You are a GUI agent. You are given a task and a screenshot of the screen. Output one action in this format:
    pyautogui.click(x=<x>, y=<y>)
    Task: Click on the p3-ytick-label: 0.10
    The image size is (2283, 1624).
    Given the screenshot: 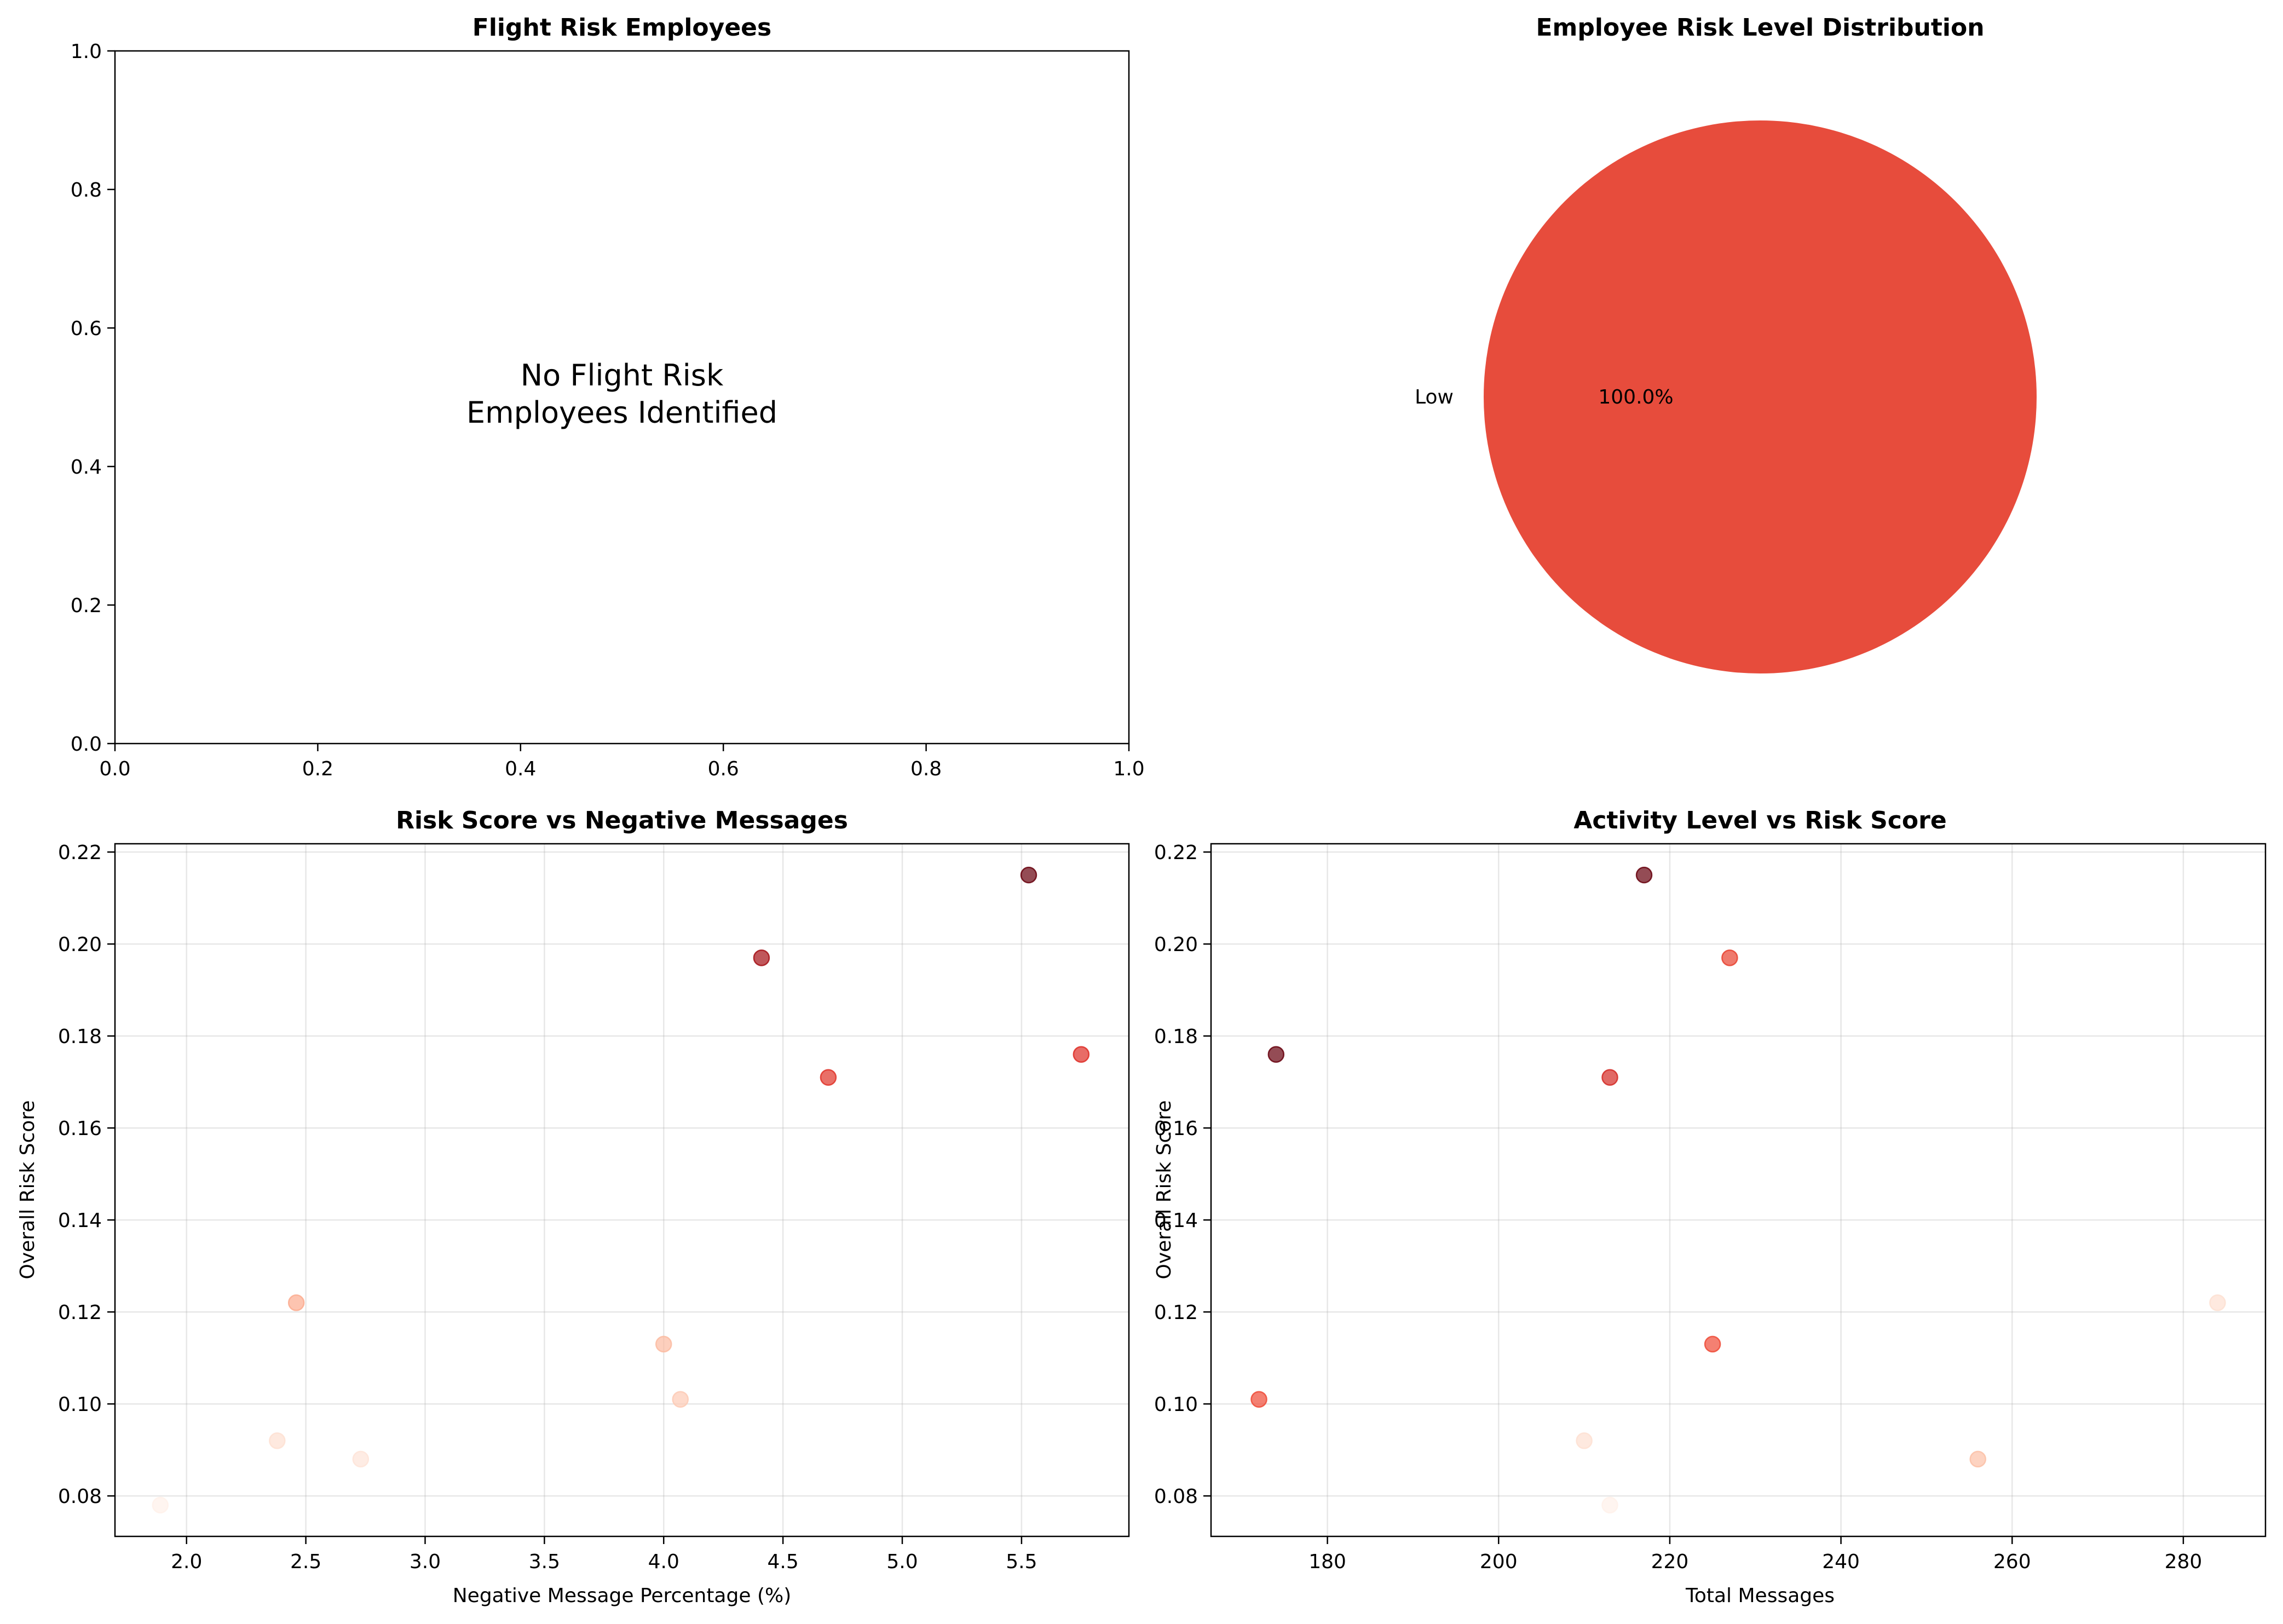 What is the action you would take?
    pyautogui.click(x=80, y=1405)
    